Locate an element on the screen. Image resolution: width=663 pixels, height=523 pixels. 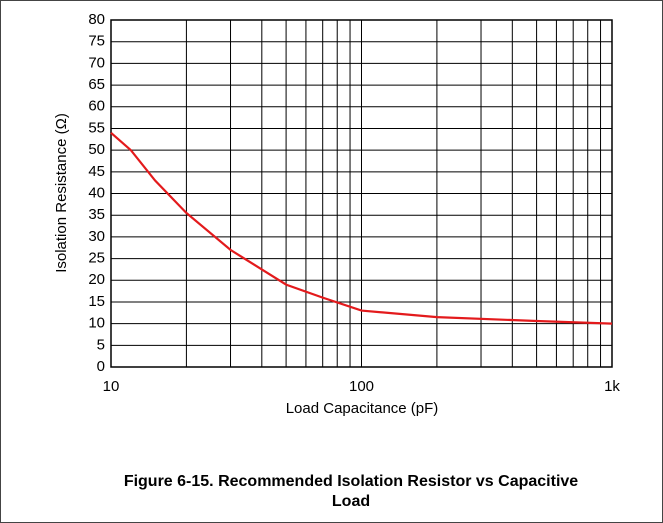
y-tick-label: 75 is located at coordinates (96, 41).